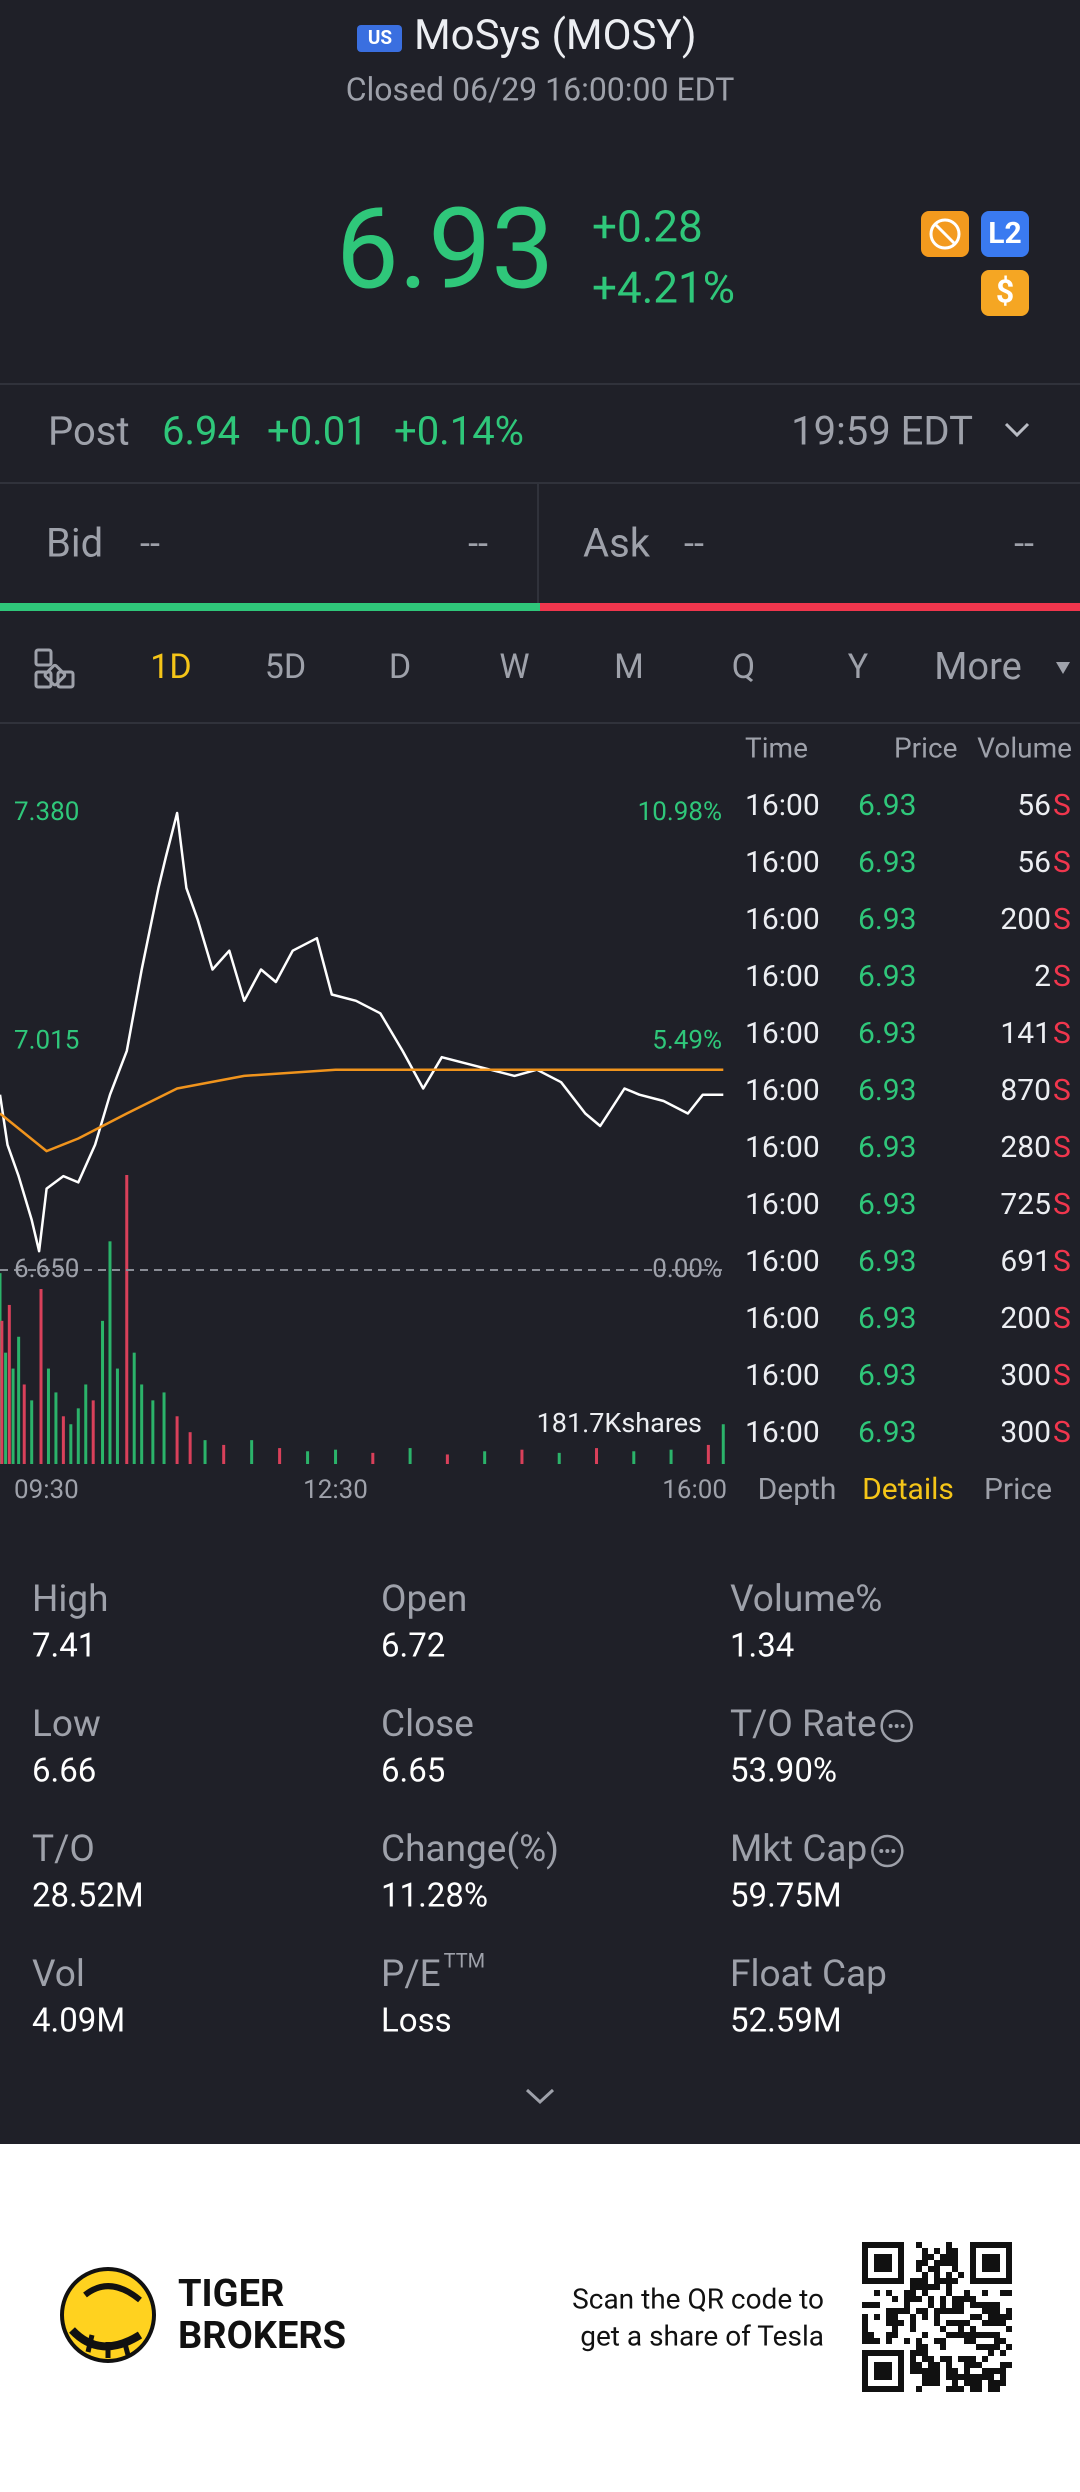  I want to click on timeframe-tab: D, so click(400, 667).